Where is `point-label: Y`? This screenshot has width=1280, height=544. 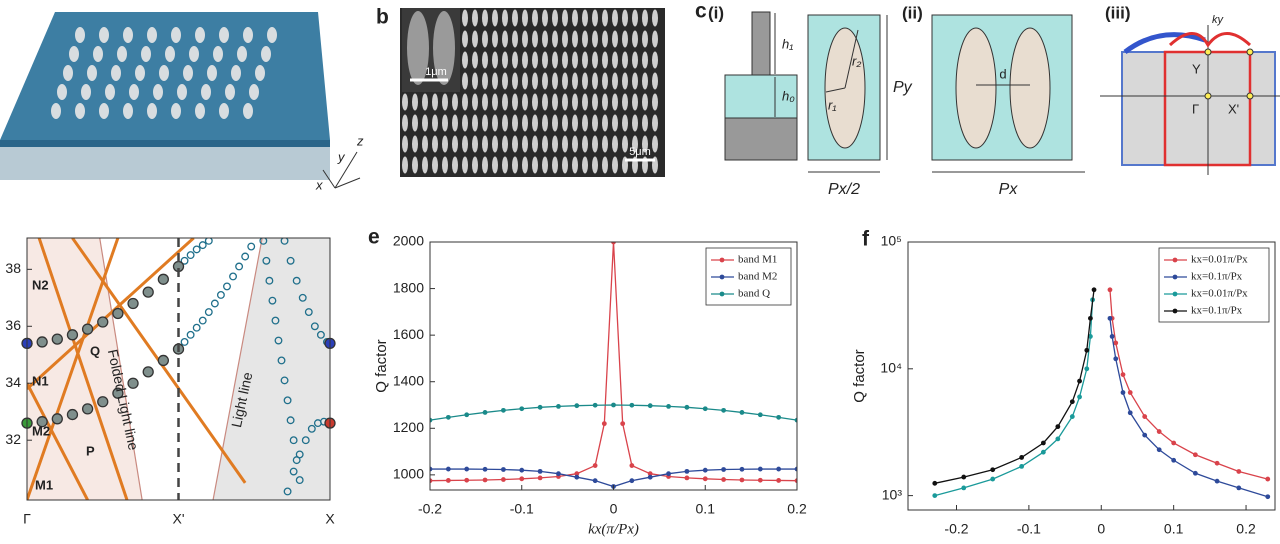
point-label: Y is located at coordinates (1196, 68).